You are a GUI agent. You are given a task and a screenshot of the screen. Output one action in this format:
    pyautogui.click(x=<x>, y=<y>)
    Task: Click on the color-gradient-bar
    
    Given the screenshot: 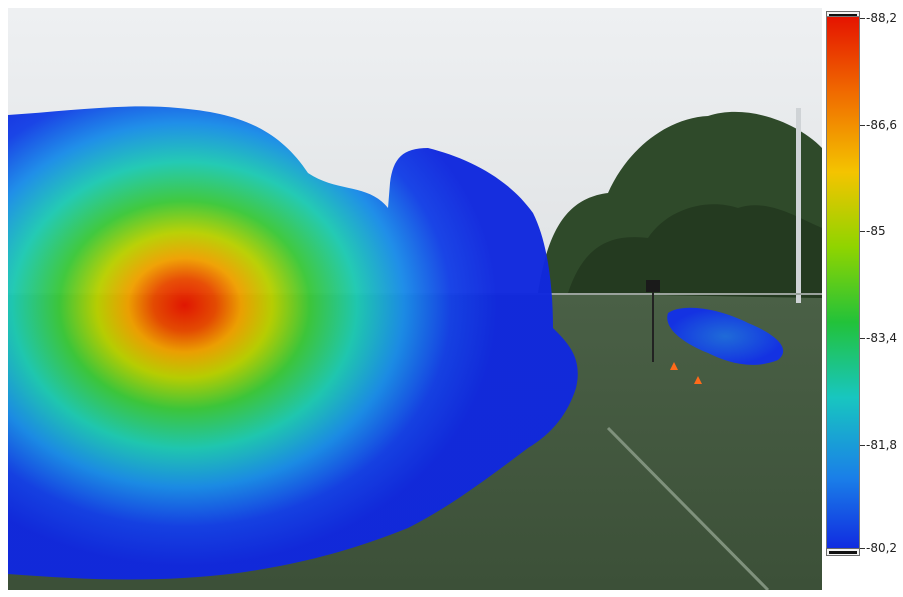 What is the action you would take?
    pyautogui.click(x=843, y=285)
    